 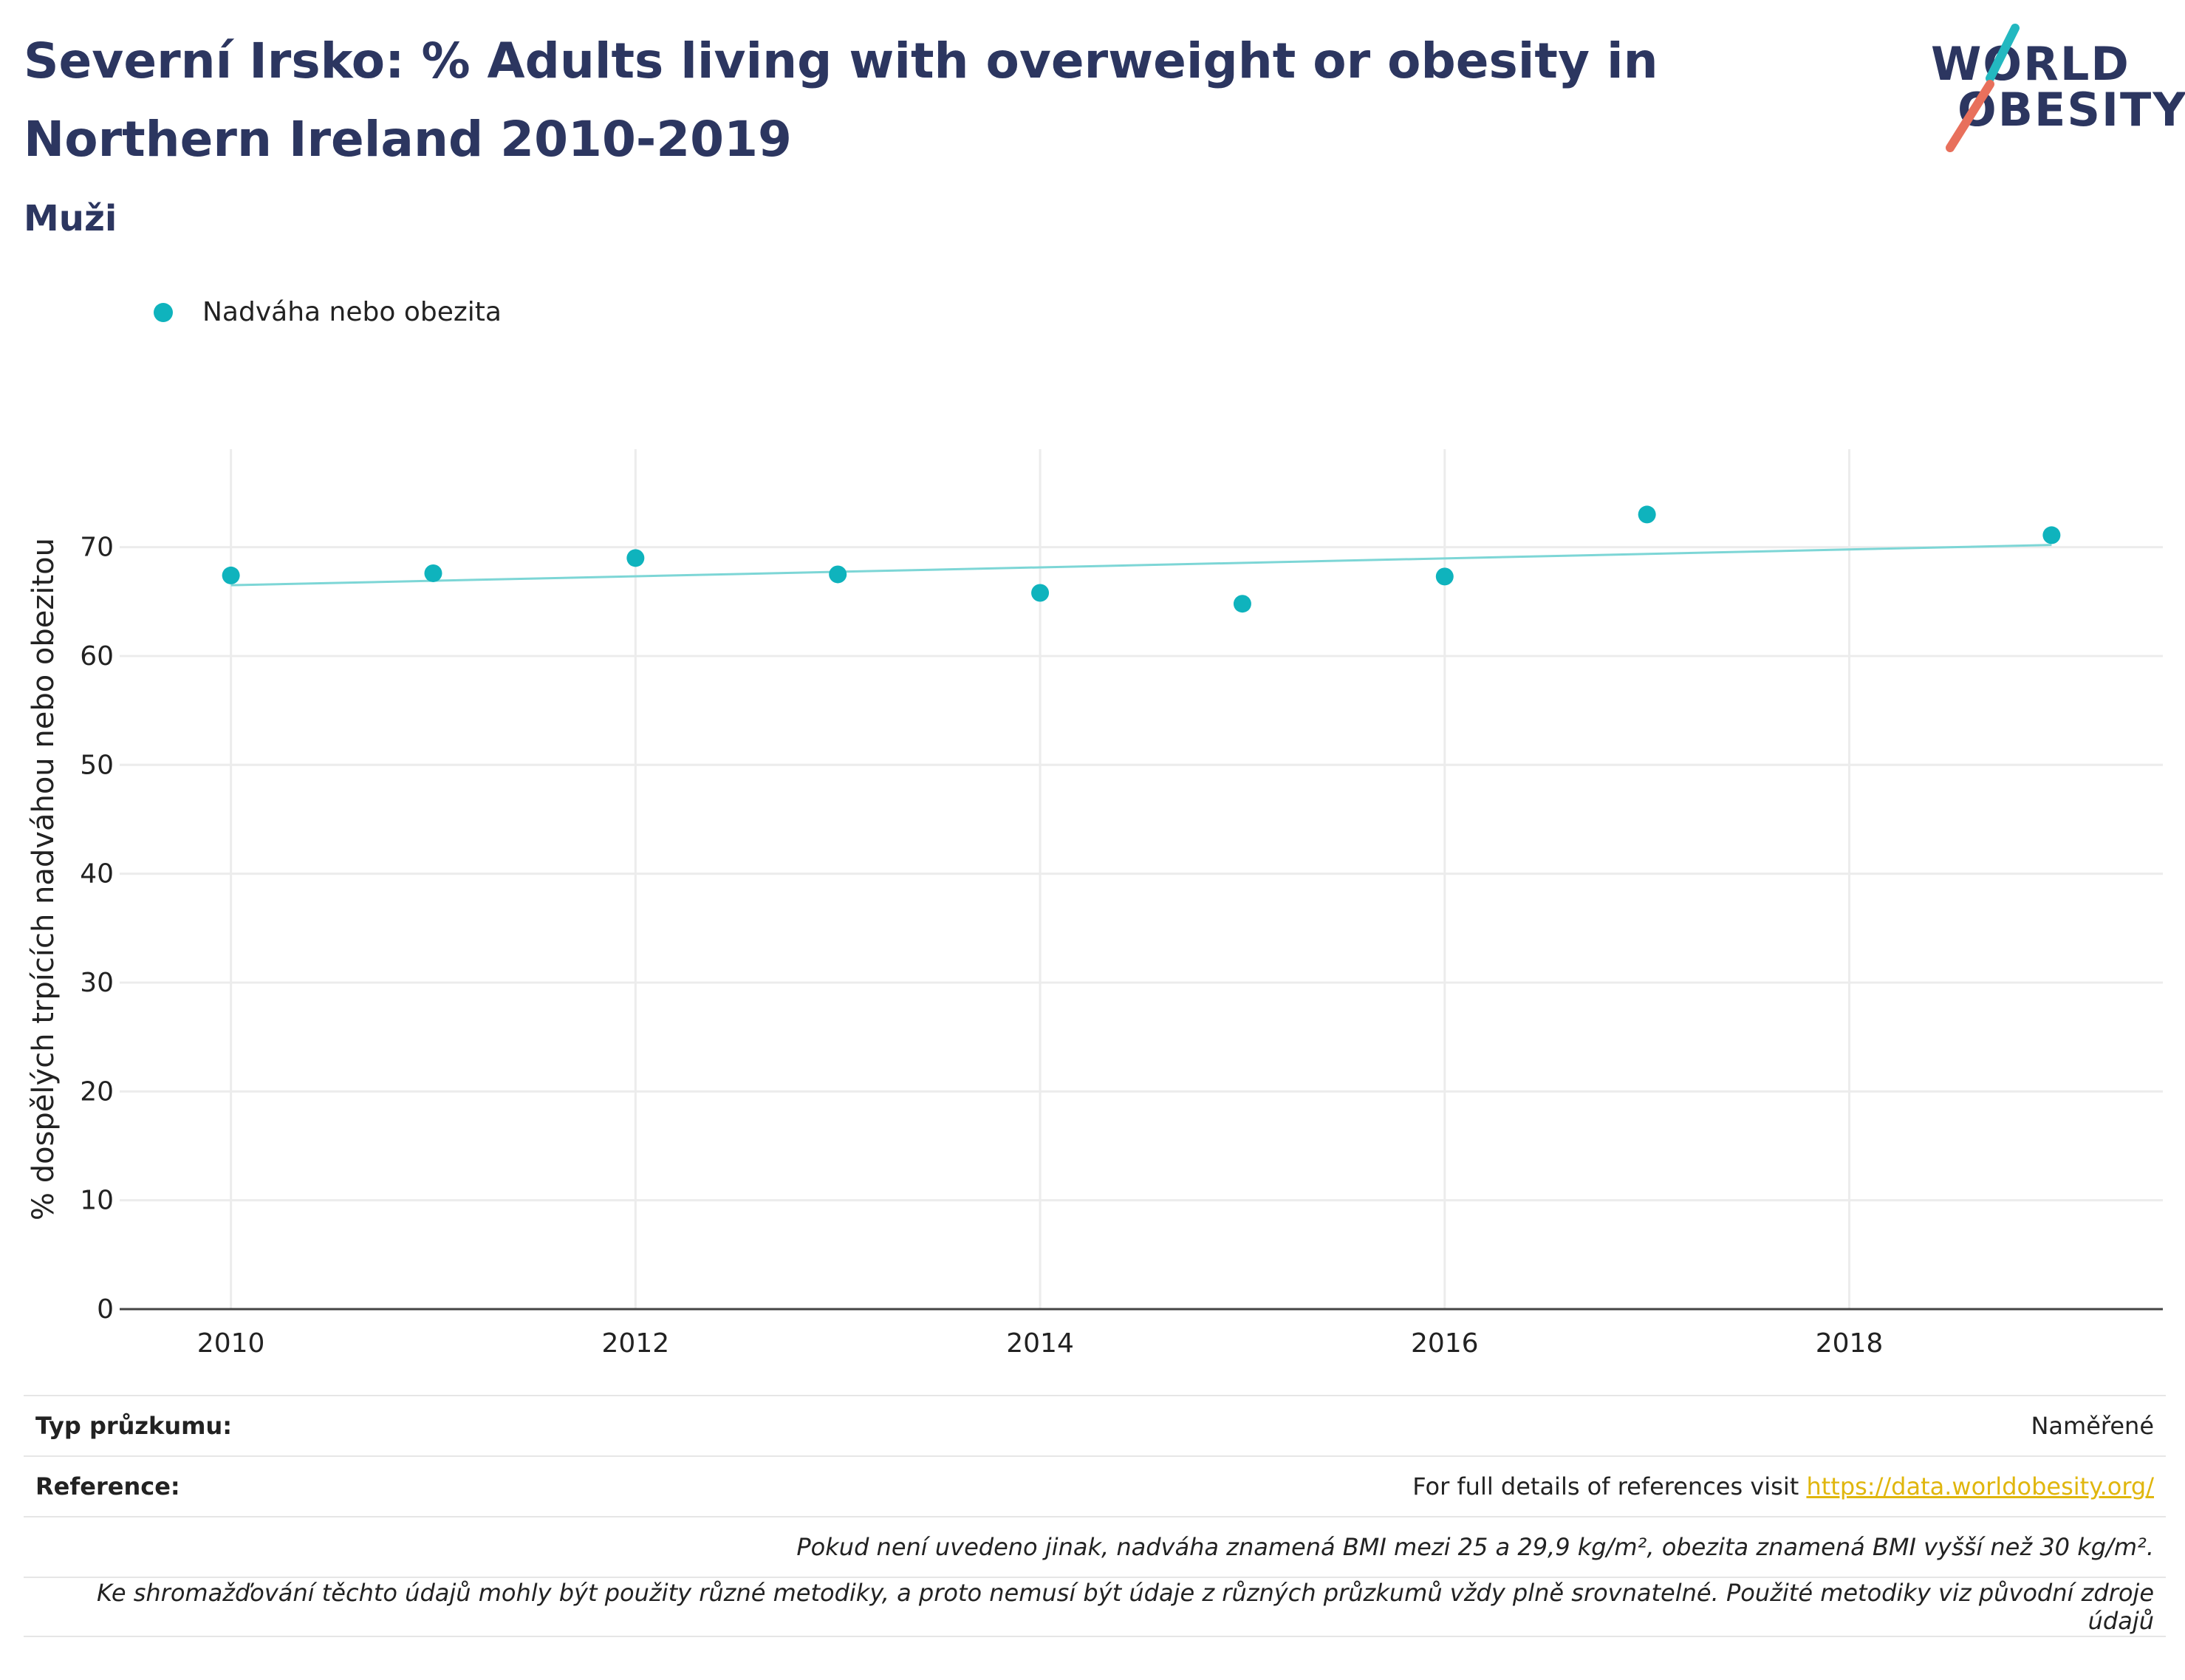 I want to click on legend-label: Nadváha nebo obezita, so click(x=352, y=312).